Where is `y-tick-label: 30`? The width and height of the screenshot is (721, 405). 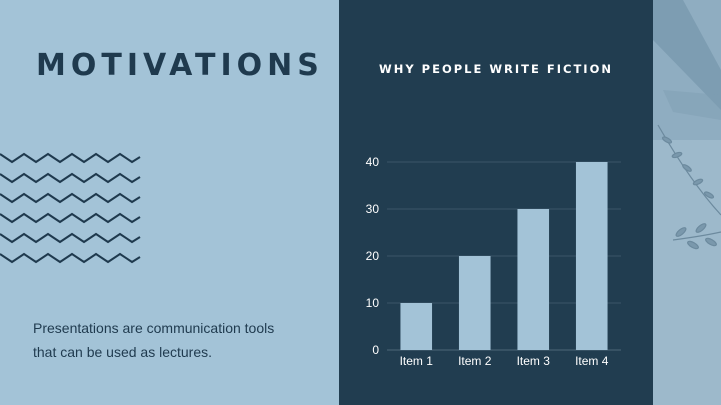
y-tick-label: 30 is located at coordinates (373, 209).